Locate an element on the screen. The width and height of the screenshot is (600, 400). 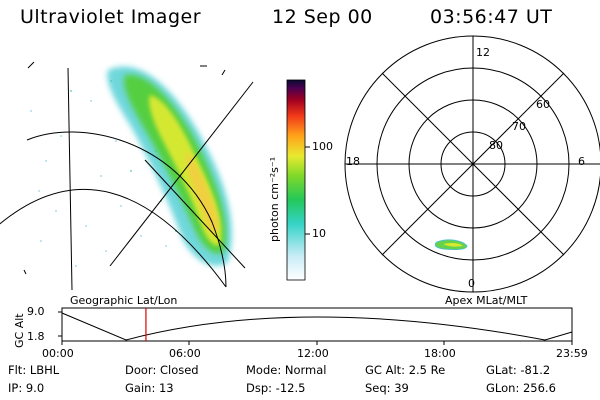
altitude-curve is located at coordinates (317, 326).